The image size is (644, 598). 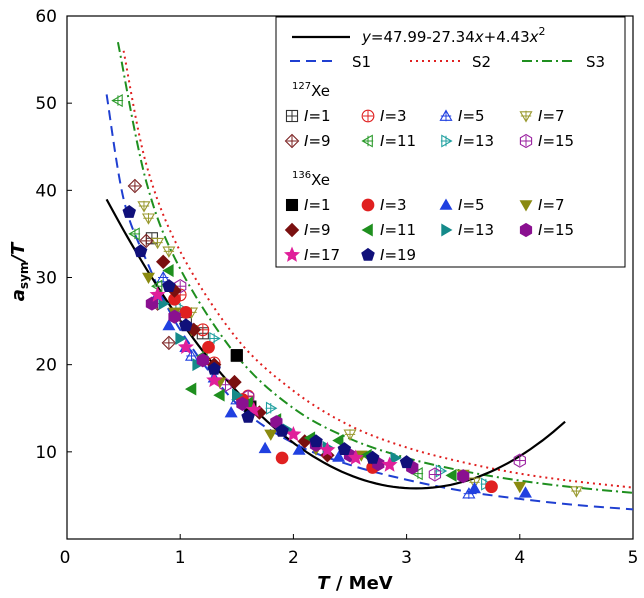 What do you see at coordinates (551, 205) in the screenshot?
I see `legend-label-136xe-i7: I=7` at bounding box center [551, 205].